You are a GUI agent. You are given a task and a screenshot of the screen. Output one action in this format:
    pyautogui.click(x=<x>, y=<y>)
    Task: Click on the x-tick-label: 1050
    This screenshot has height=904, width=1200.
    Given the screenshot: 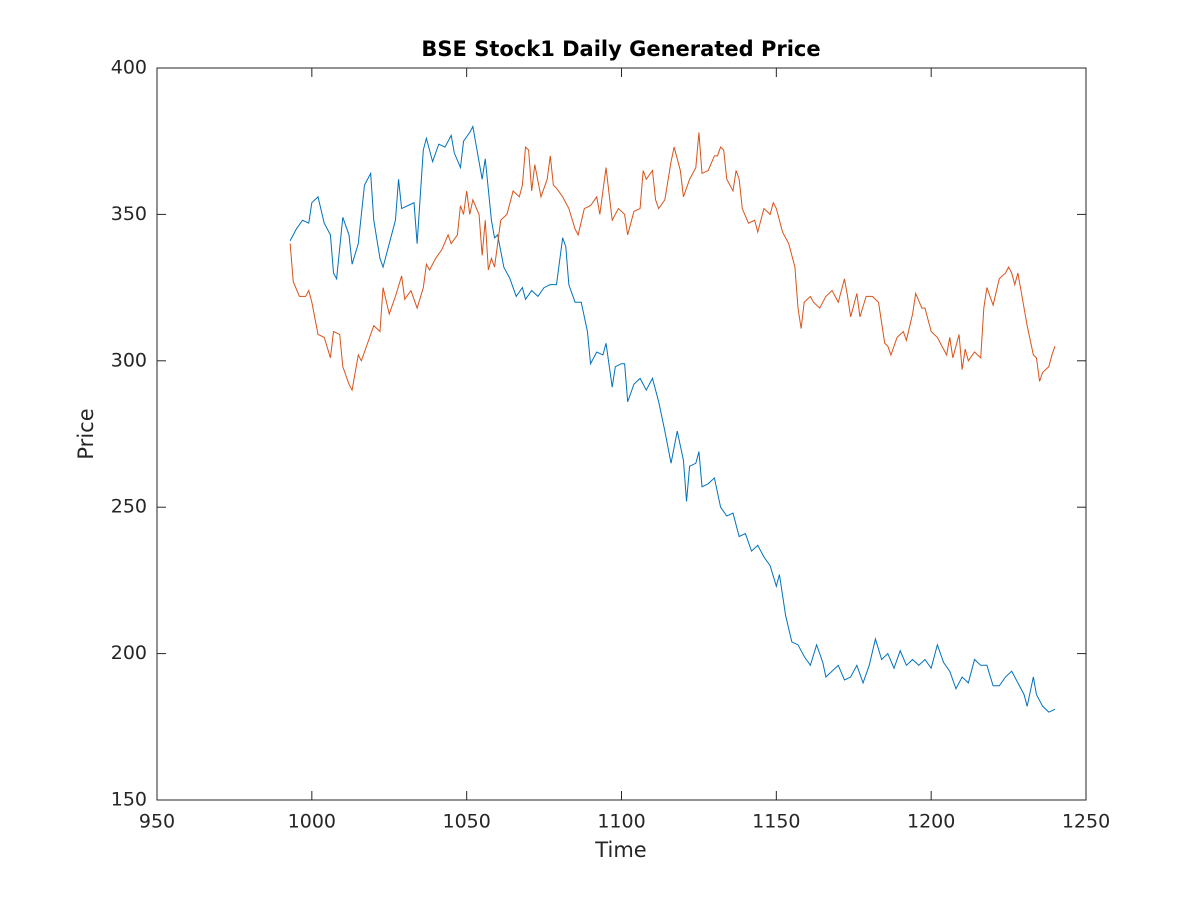 What is the action you would take?
    pyautogui.click(x=466, y=822)
    